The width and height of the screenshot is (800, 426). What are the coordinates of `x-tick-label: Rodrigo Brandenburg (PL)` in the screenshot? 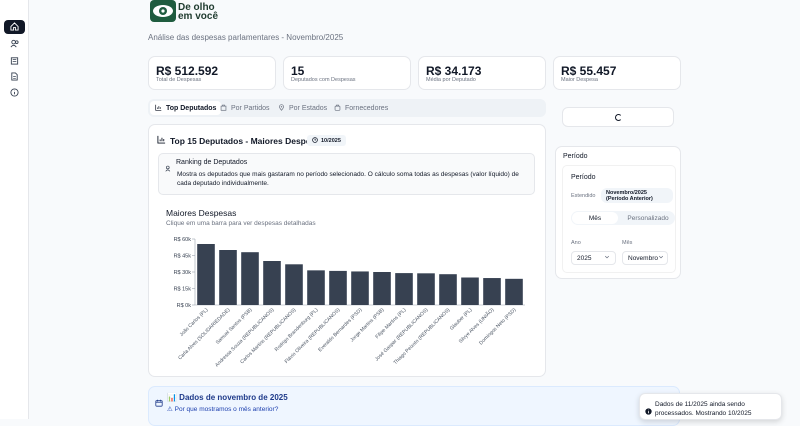 It's located at (297, 330).